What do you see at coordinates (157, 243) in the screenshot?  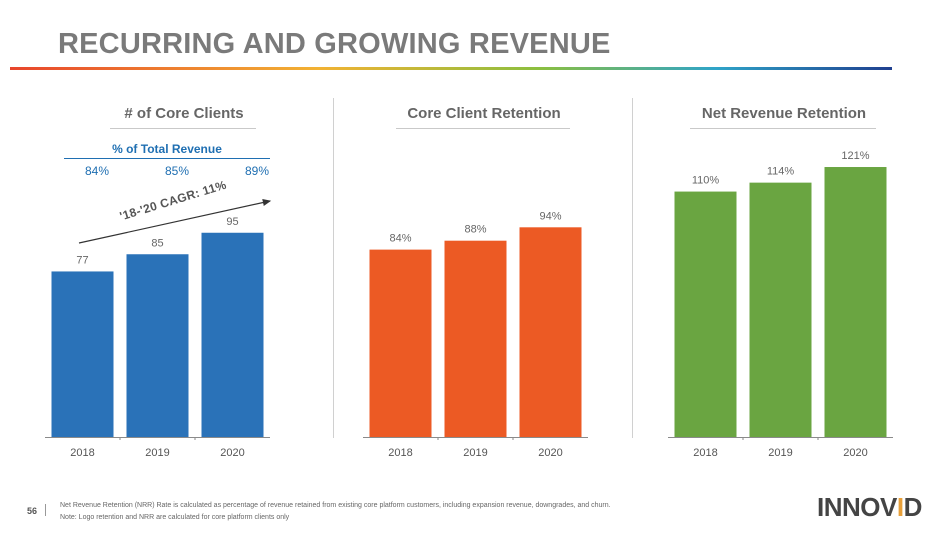 I see `data-label: 85` at bounding box center [157, 243].